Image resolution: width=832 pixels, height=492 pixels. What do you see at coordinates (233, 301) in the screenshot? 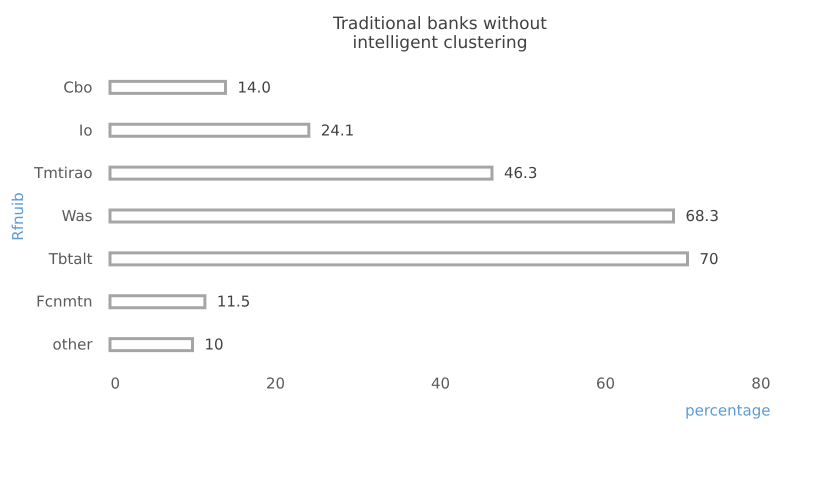
I see `data-label: 11.5` at bounding box center [233, 301].